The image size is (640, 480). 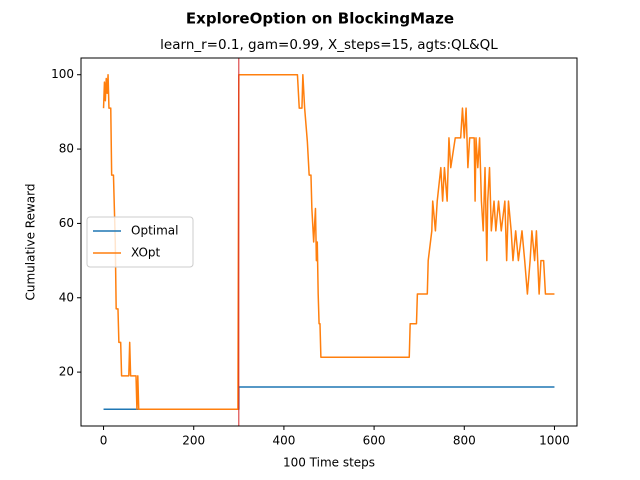 I want to click on x-tick-label: 0, so click(x=104, y=441).